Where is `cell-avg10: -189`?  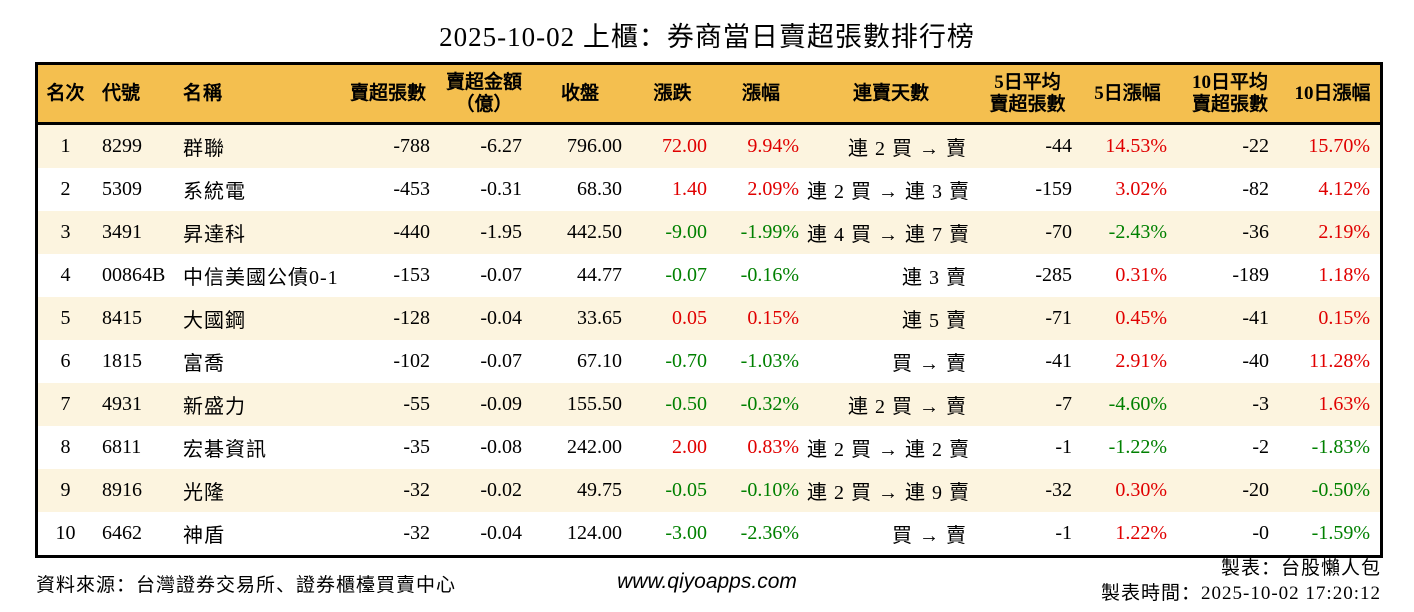 cell-avg10: -189 is located at coordinates (1250, 275).